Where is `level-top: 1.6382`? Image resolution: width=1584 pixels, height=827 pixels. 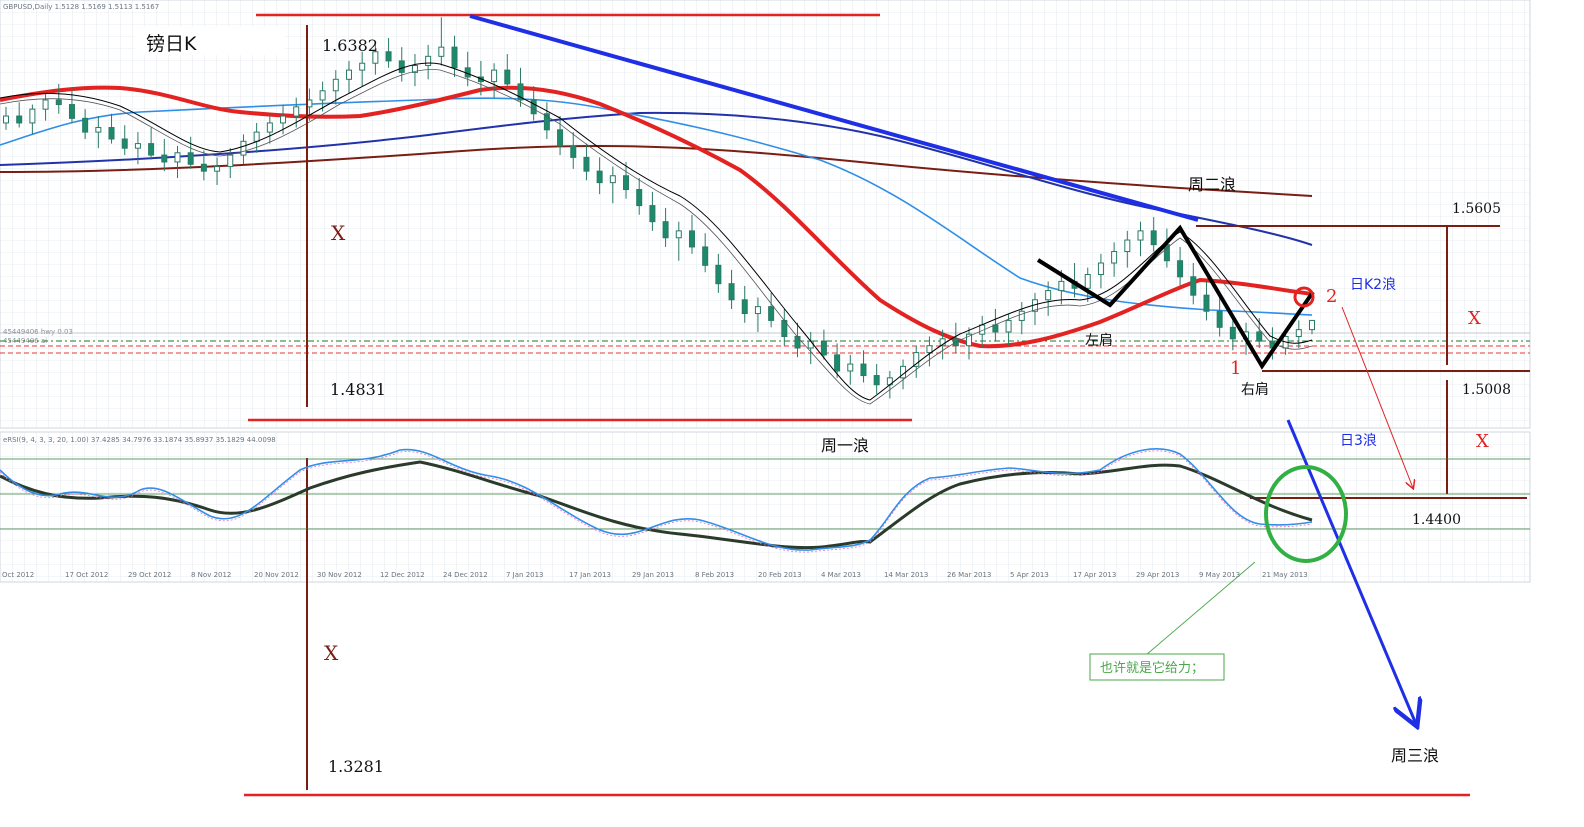
level-top: 1.6382 is located at coordinates (350, 45).